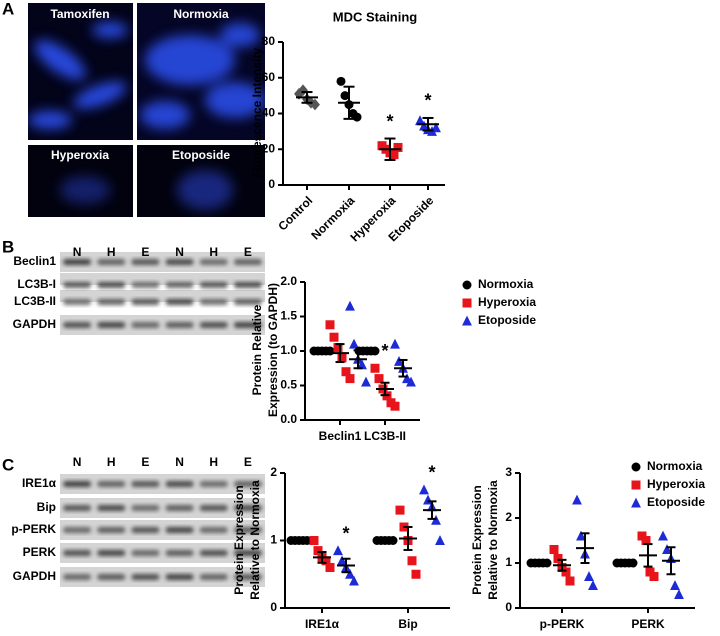  I want to click on lane-label: H, so click(213, 252).